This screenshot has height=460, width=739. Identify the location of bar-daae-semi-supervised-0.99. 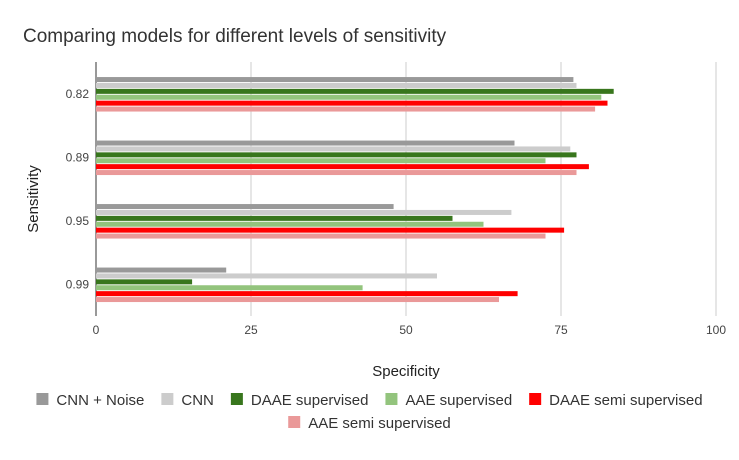
(307, 294).